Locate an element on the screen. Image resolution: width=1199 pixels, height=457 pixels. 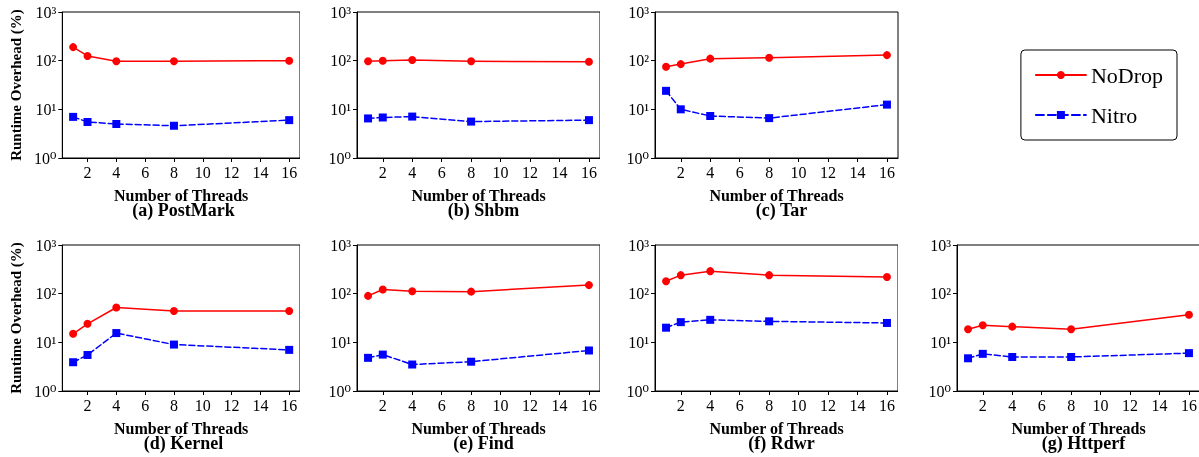
legend-label: NoDrop is located at coordinates (1127, 75).